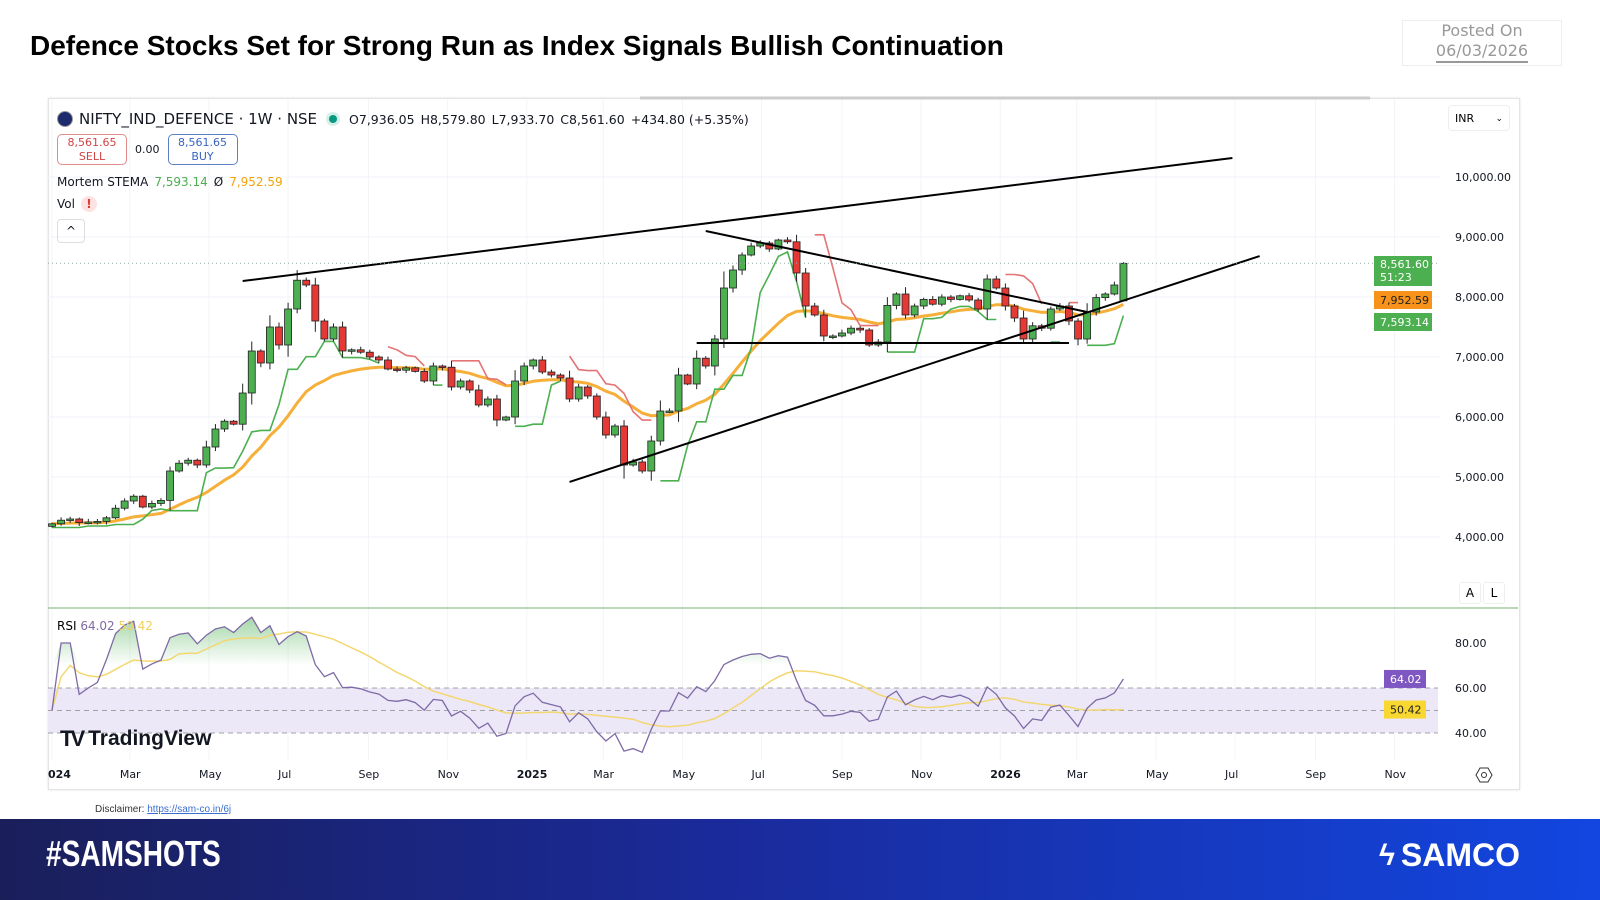  Describe the element at coordinates (66, 204) in the screenshot. I see `vol-label: Vol` at that location.